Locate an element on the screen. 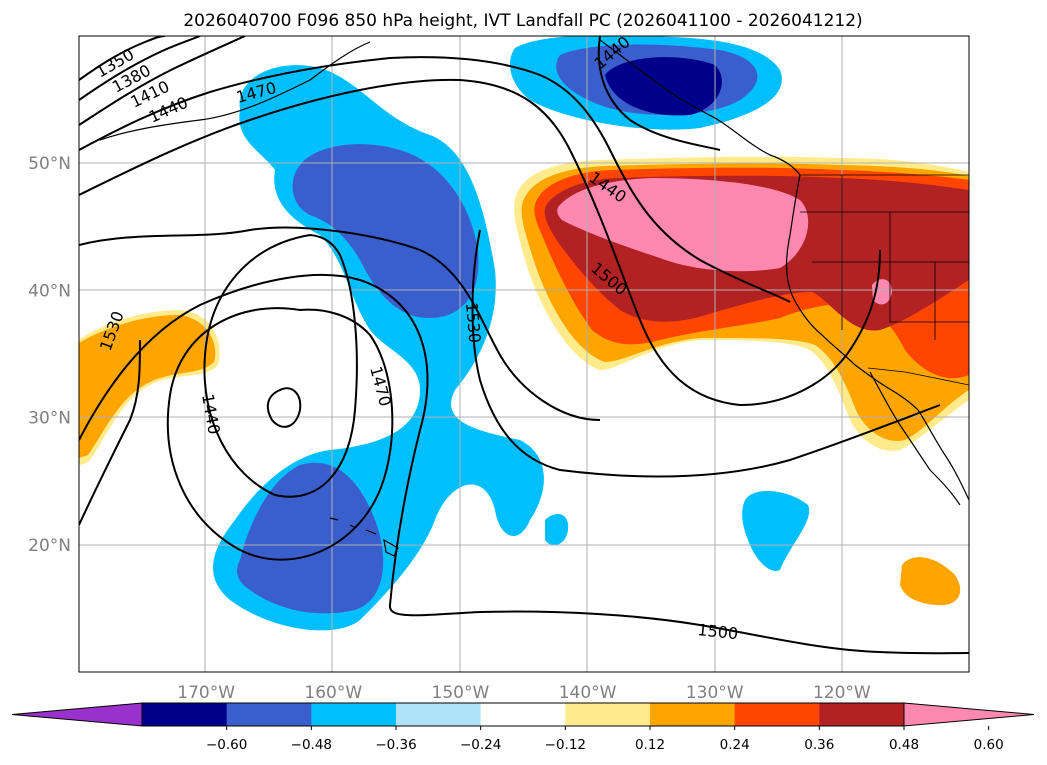 This screenshot has width=1047, height=765. pos-shade-plume-pink is located at coordinates (683, 225).